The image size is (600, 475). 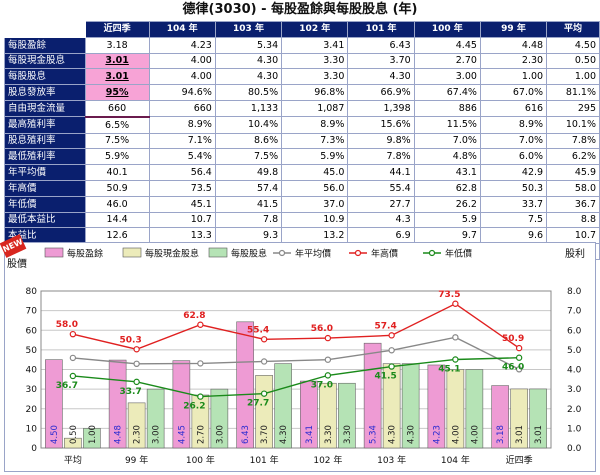 I want to click on bar-value-label: 3.30, so click(x=329, y=434).